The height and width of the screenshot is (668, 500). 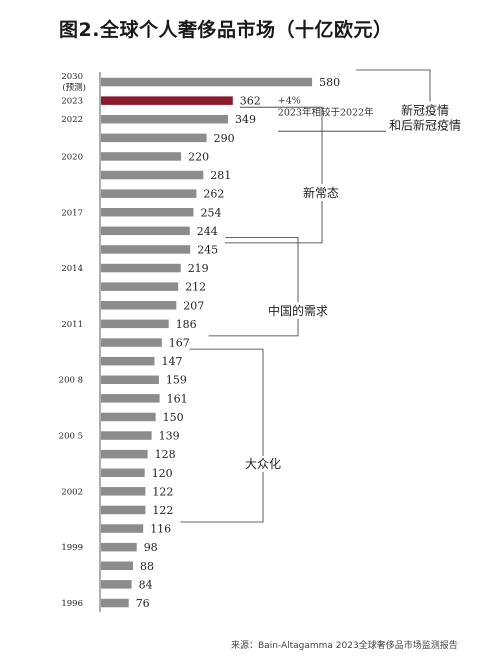 What do you see at coordinates (146, 584) in the screenshot?
I see `bar-value-label: 84` at bounding box center [146, 584].